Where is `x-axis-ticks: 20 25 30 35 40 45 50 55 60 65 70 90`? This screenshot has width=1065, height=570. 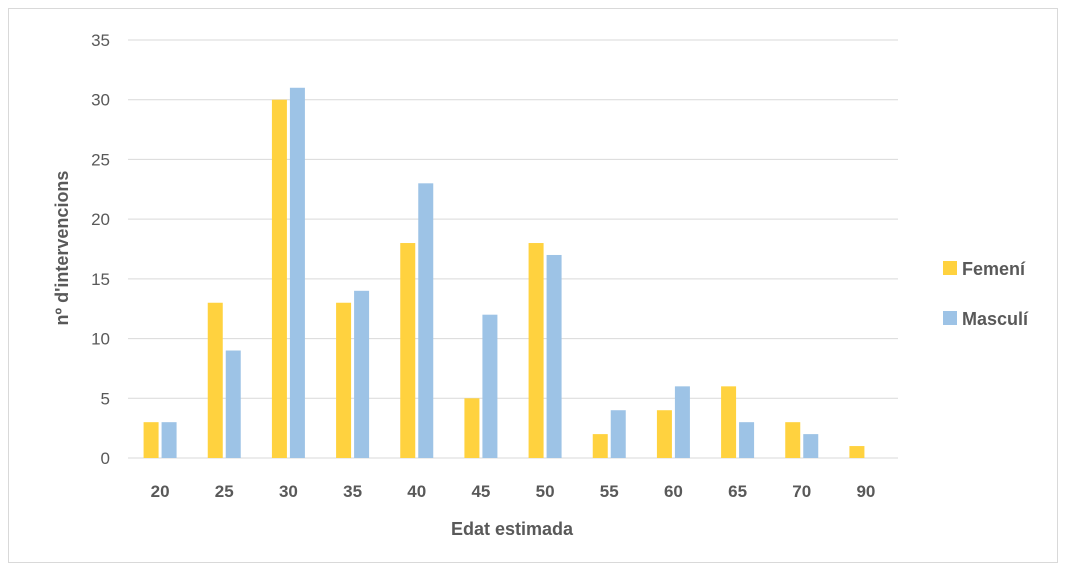 x-axis-ticks: 20 25 30 35 40 45 50 55 60 65 70 90 is located at coordinates (513, 491).